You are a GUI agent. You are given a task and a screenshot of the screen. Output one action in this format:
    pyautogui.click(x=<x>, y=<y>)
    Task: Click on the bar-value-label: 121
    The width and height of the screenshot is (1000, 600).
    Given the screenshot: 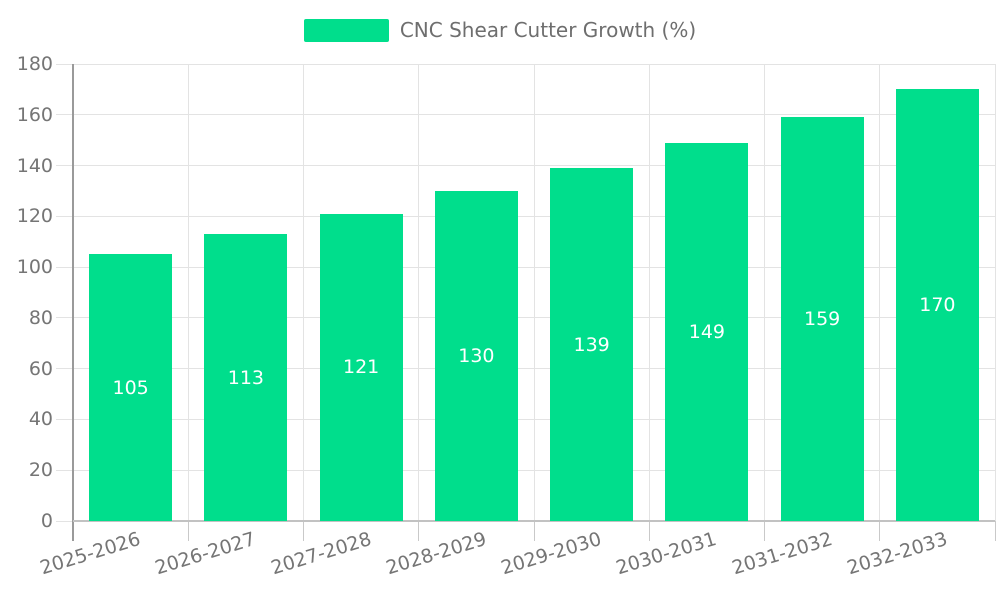 What is the action you would take?
    pyautogui.click(x=361, y=367)
    